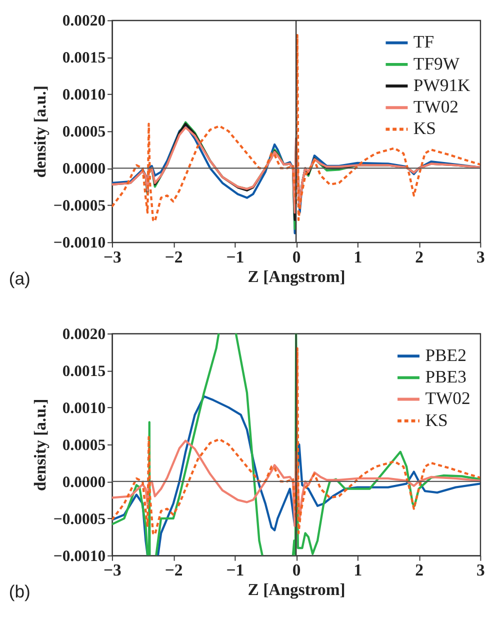  What do you see at coordinates (19, 592) in the screenshot?
I see `text: (b)` at bounding box center [19, 592].